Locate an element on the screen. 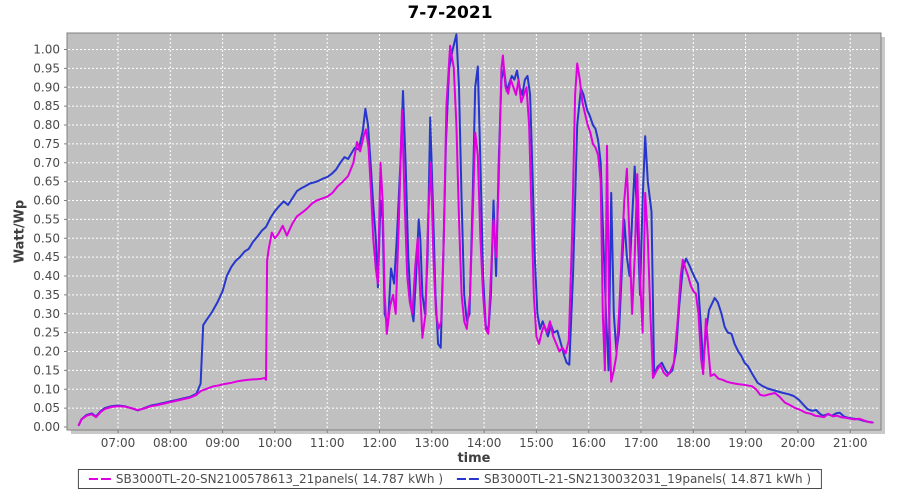 Image resolution: width=900 pixels, height=500 pixels. x-tick-label: 12:00 is located at coordinates (379, 443).